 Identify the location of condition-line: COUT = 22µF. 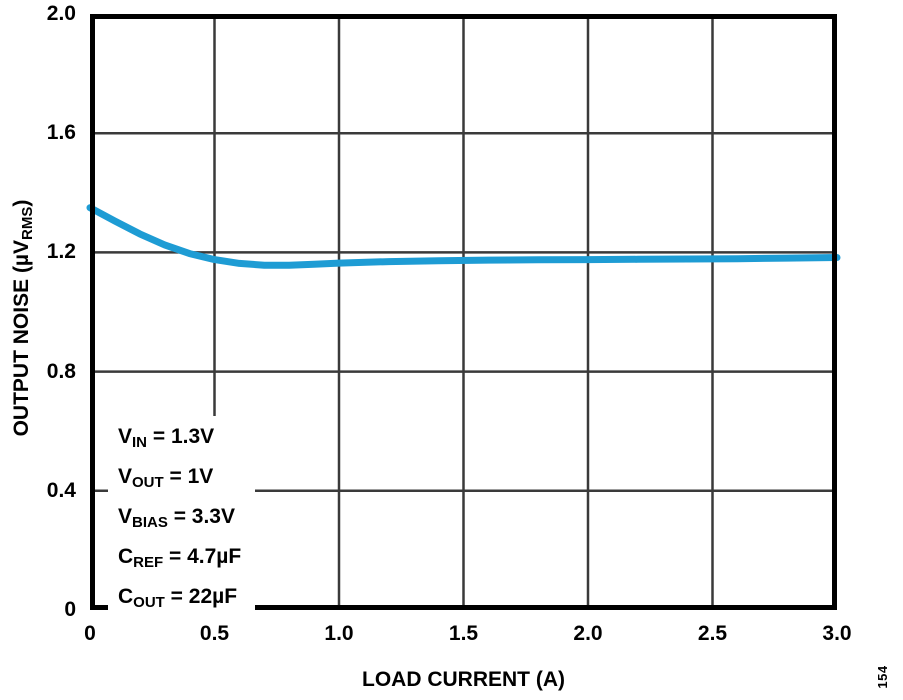
(179, 600).